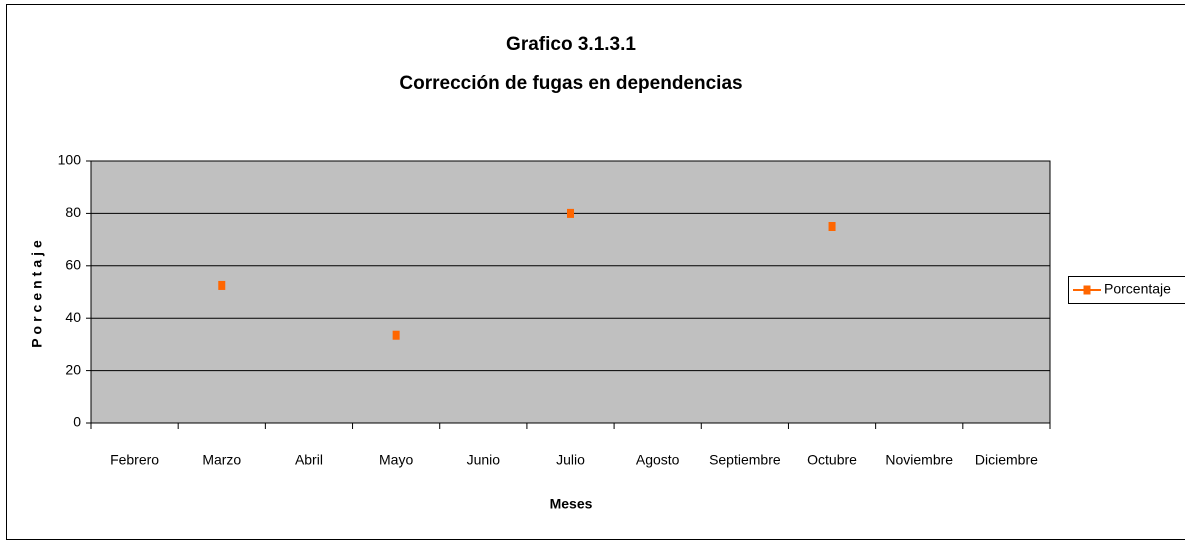  I want to click on x-tick-label: Octubre, so click(832, 460).